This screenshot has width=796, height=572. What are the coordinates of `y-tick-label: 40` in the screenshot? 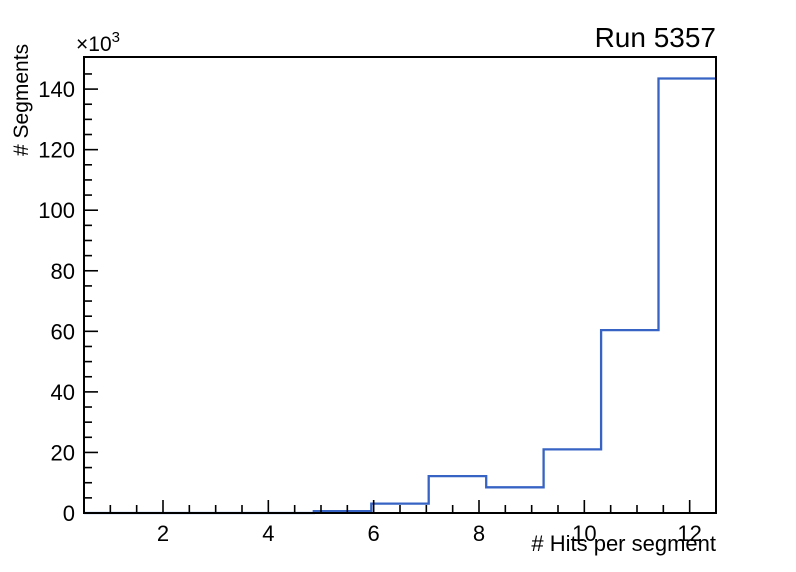 It's located at (63, 392).